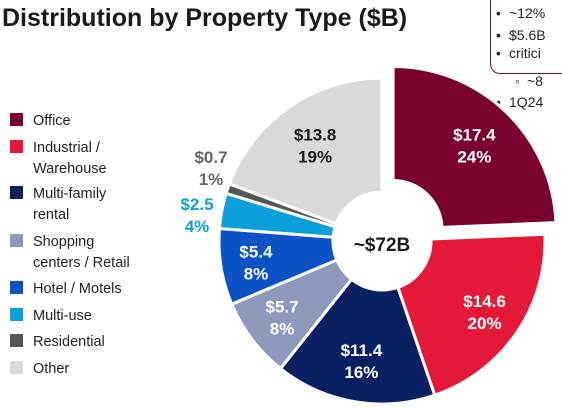 This screenshot has width=562, height=408. I want to click on slice-percent-label: 4%, so click(197, 226).